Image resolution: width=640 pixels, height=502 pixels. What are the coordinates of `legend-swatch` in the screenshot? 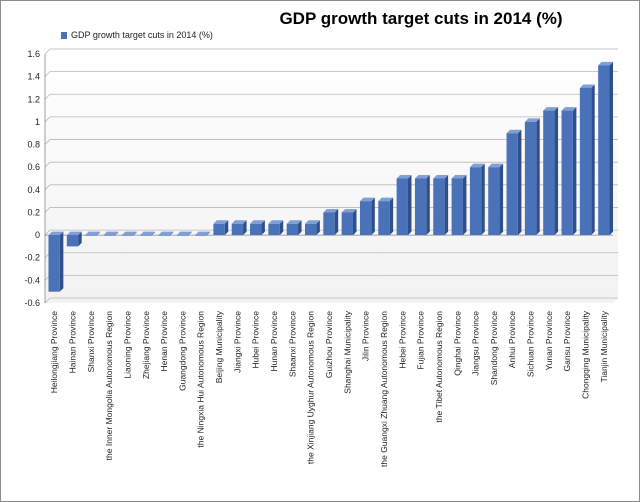 It's located at (64, 35).